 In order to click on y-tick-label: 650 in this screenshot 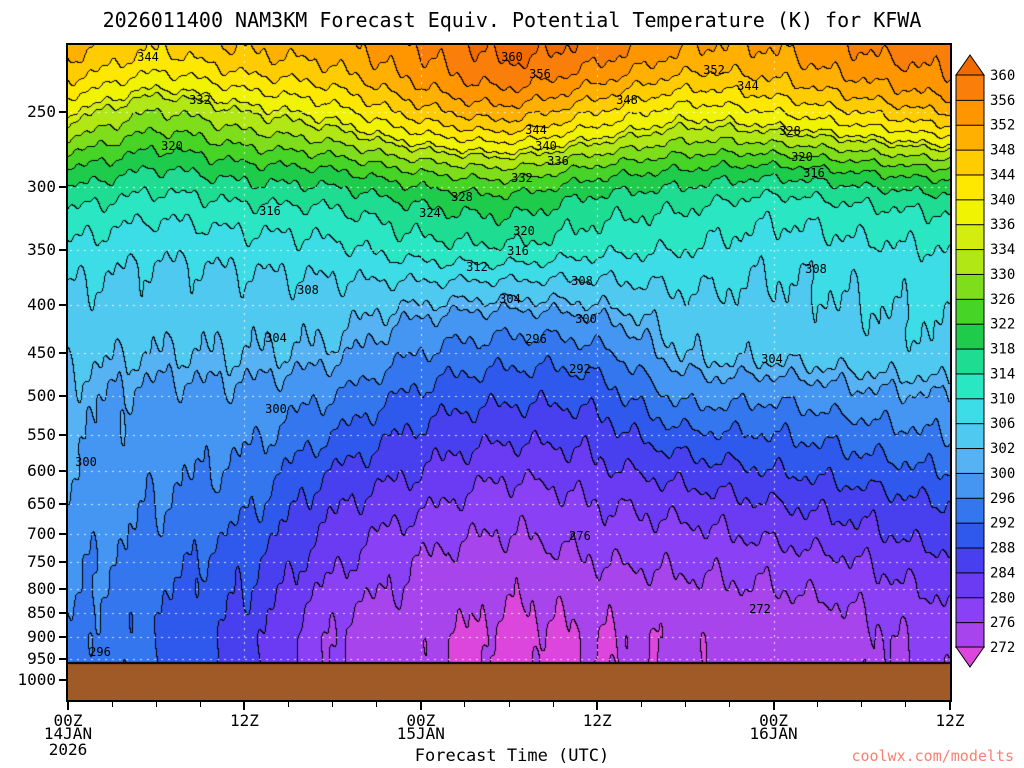, I will do `click(41, 503)`.